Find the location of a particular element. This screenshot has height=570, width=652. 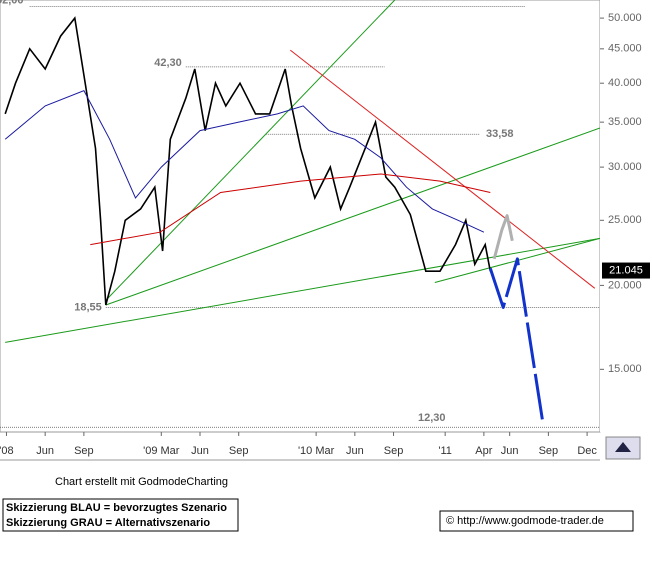

level-label: 18,55 is located at coordinates (88, 307).